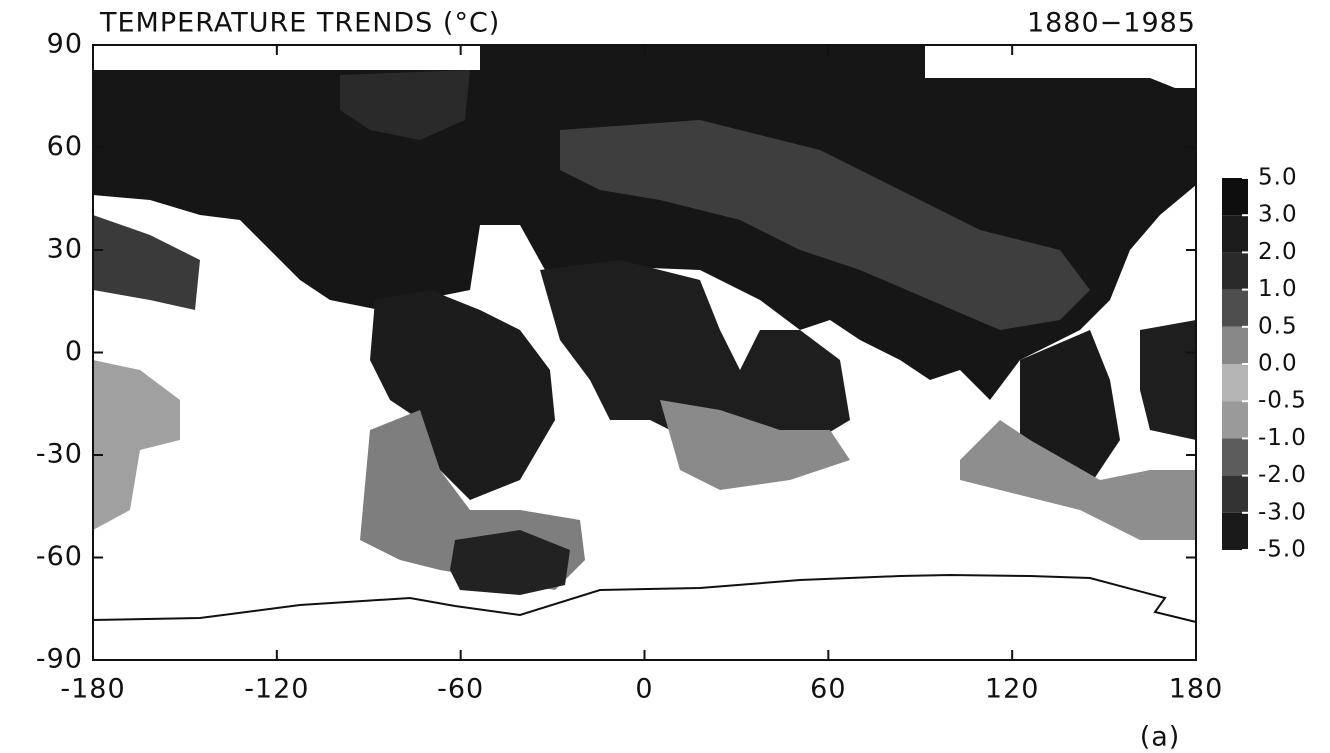  Describe the element at coordinates (1278, 178) in the screenshot. I see `colorbar-tick-label: 5.0` at that location.